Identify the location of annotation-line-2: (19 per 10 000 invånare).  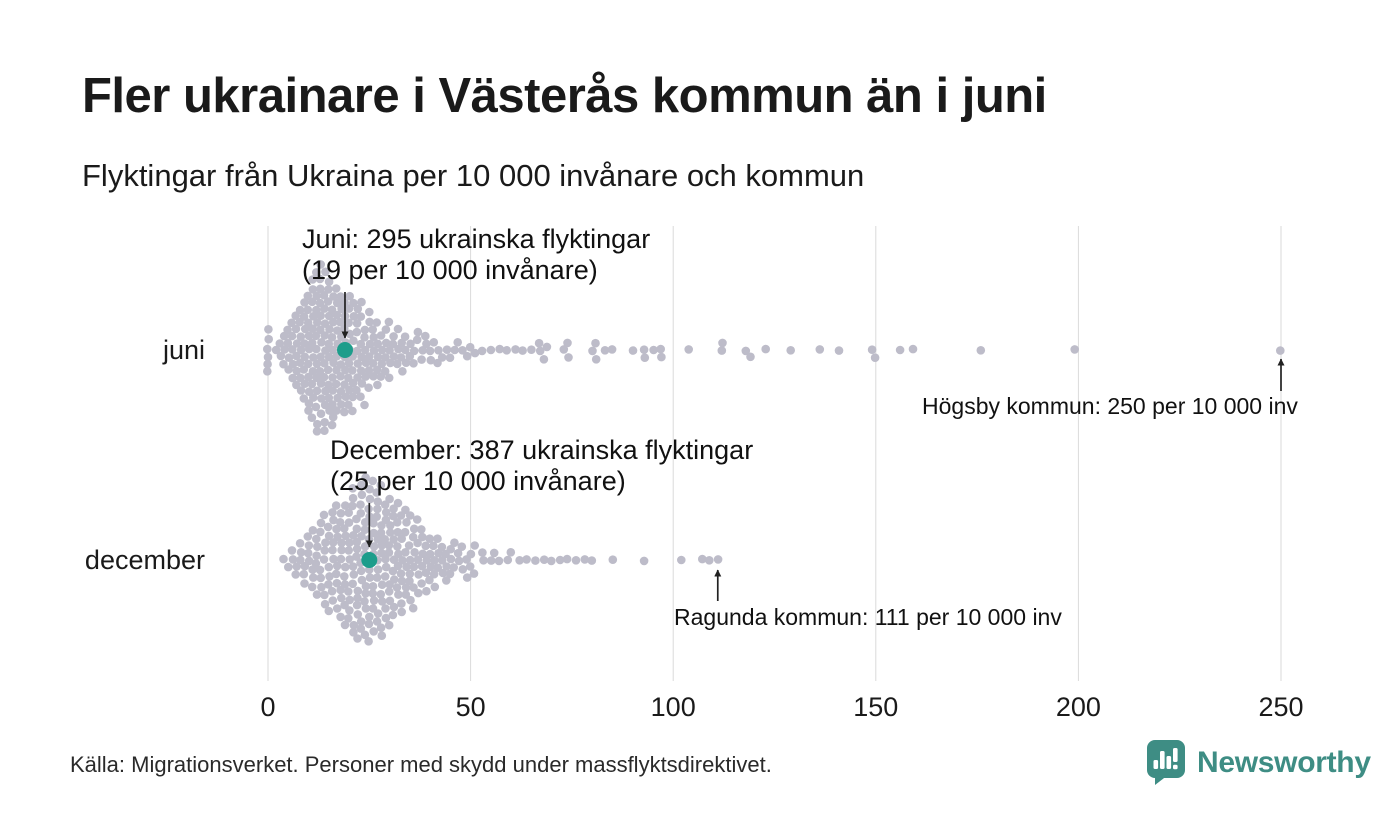
(450, 270).